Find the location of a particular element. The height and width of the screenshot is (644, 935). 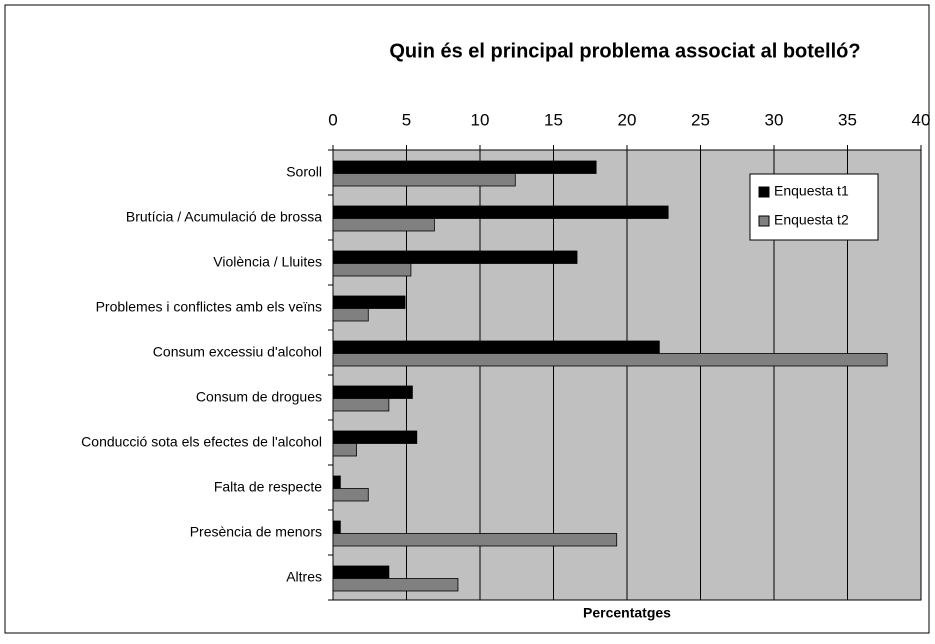

legend-label: Enquesta t2 is located at coordinates (811, 220).